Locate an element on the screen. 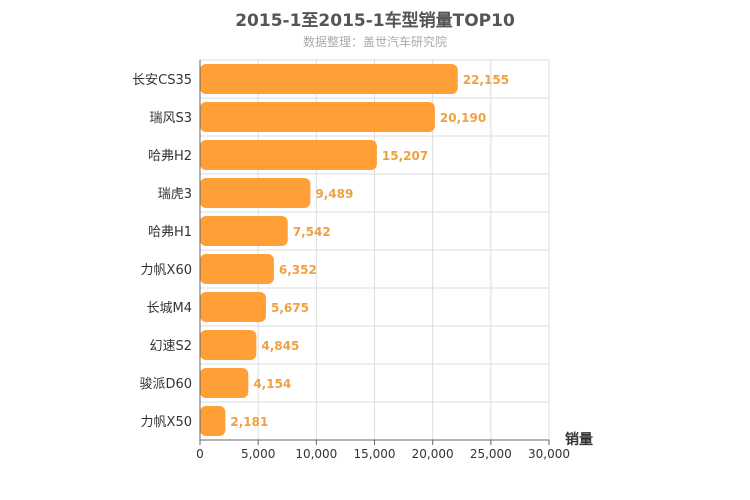 The width and height of the screenshot is (750, 500). category-label: 幻速S2 is located at coordinates (170, 346).